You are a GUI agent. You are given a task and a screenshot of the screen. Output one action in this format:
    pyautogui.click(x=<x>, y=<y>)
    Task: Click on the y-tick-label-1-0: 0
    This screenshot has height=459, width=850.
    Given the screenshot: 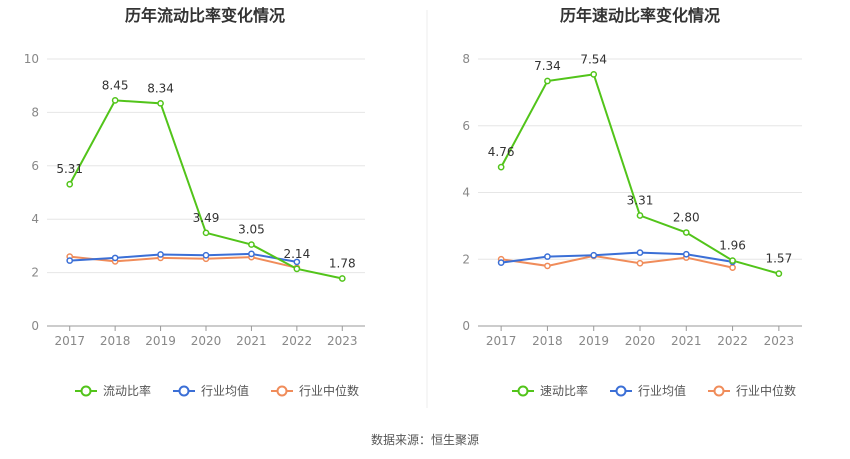 What is the action you would take?
    pyautogui.click(x=466, y=326)
    